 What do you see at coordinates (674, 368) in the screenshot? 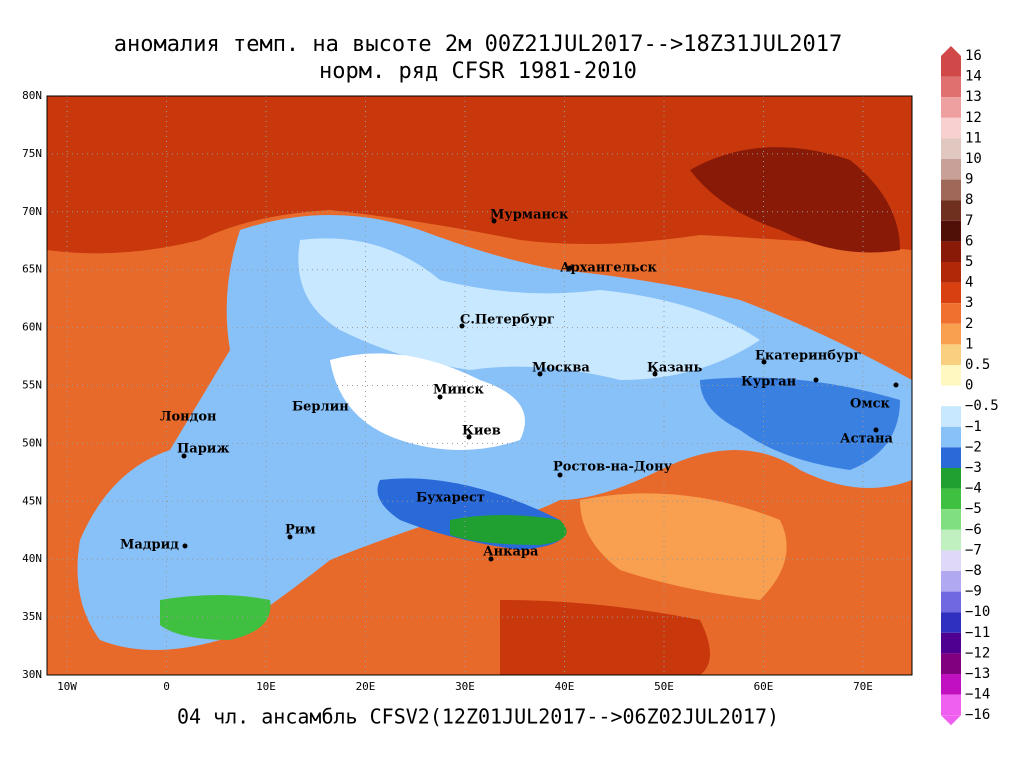
I see `city-label: Казань` at bounding box center [674, 368].